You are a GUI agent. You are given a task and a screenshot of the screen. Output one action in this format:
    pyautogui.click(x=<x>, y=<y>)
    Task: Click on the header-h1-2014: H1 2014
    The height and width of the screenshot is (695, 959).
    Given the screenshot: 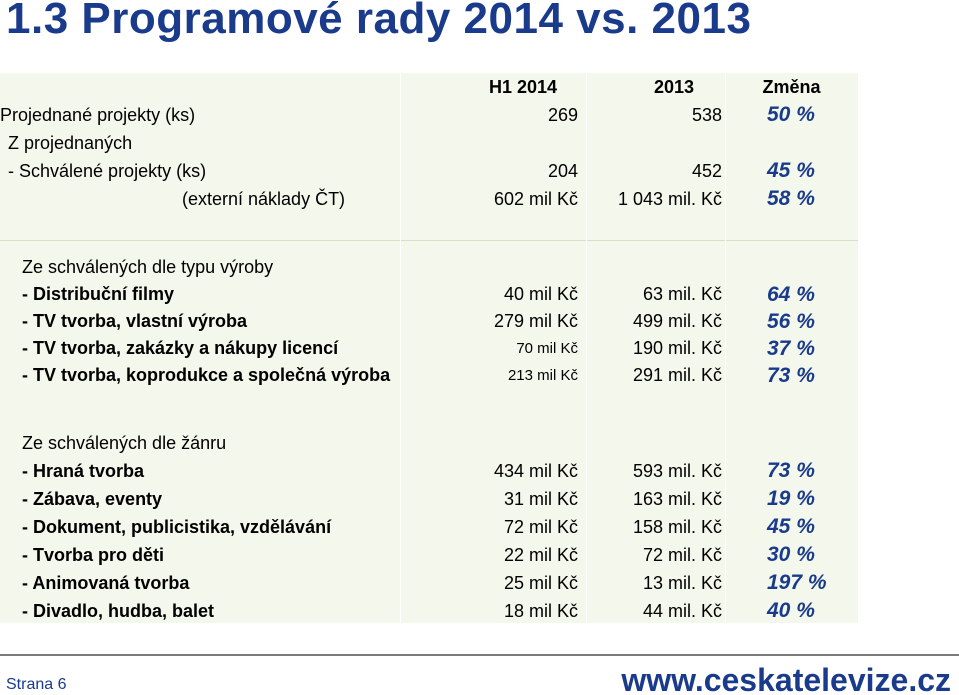 What is the action you would take?
    pyautogui.click(x=523, y=86)
    